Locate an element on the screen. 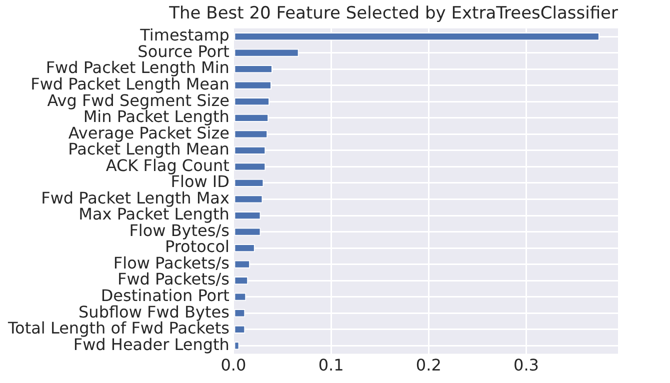  y-tick-label: Timestamp is located at coordinates (184, 35).